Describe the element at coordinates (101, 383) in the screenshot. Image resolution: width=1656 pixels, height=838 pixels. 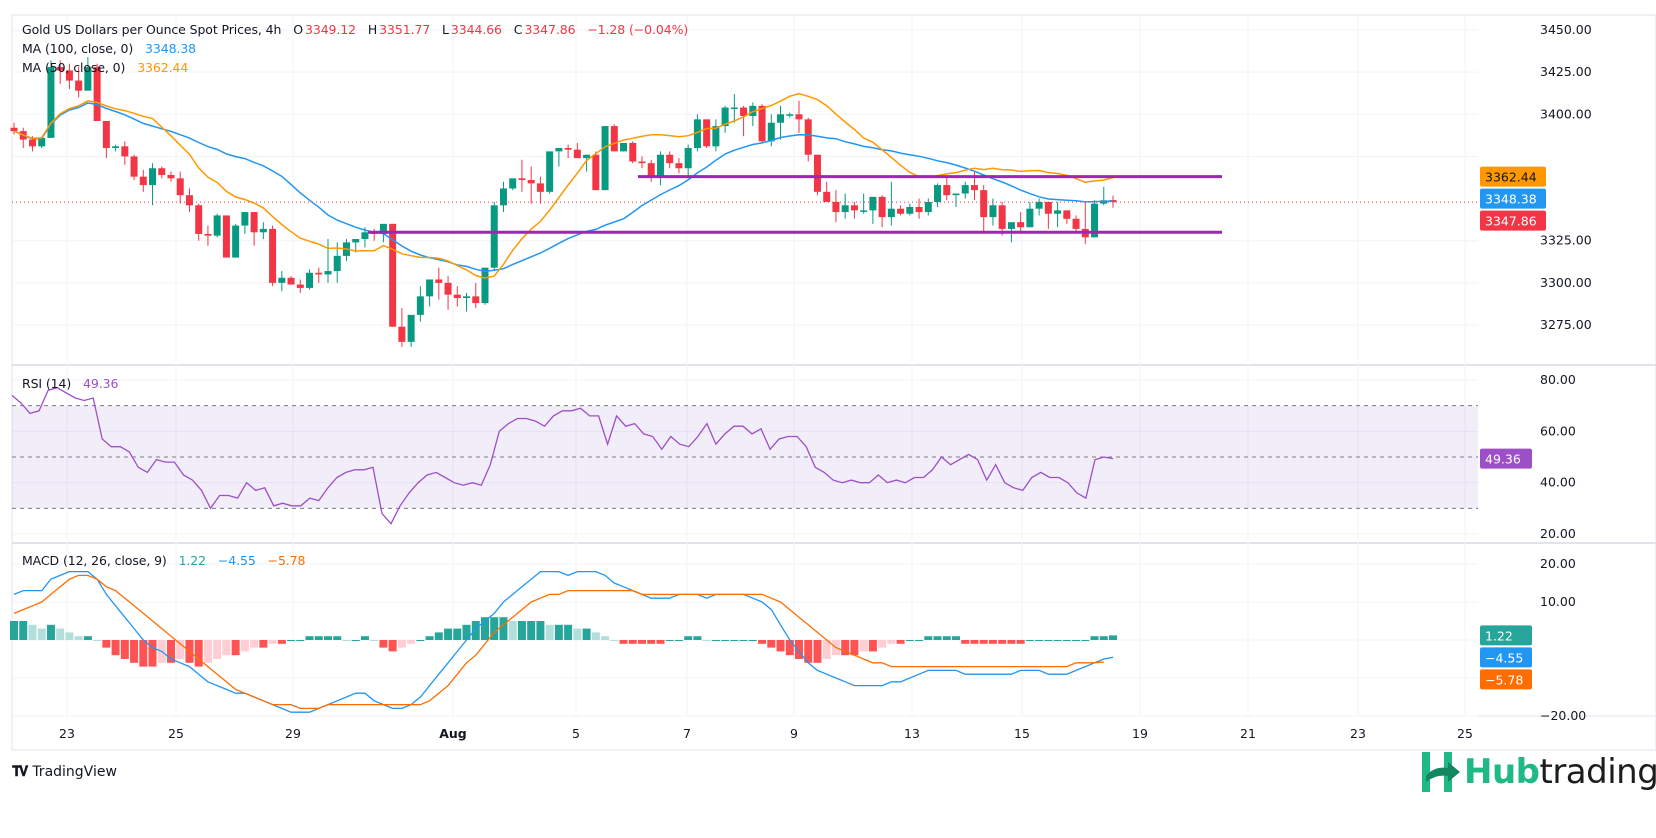
I see `rsi-value: 49.36` at that location.